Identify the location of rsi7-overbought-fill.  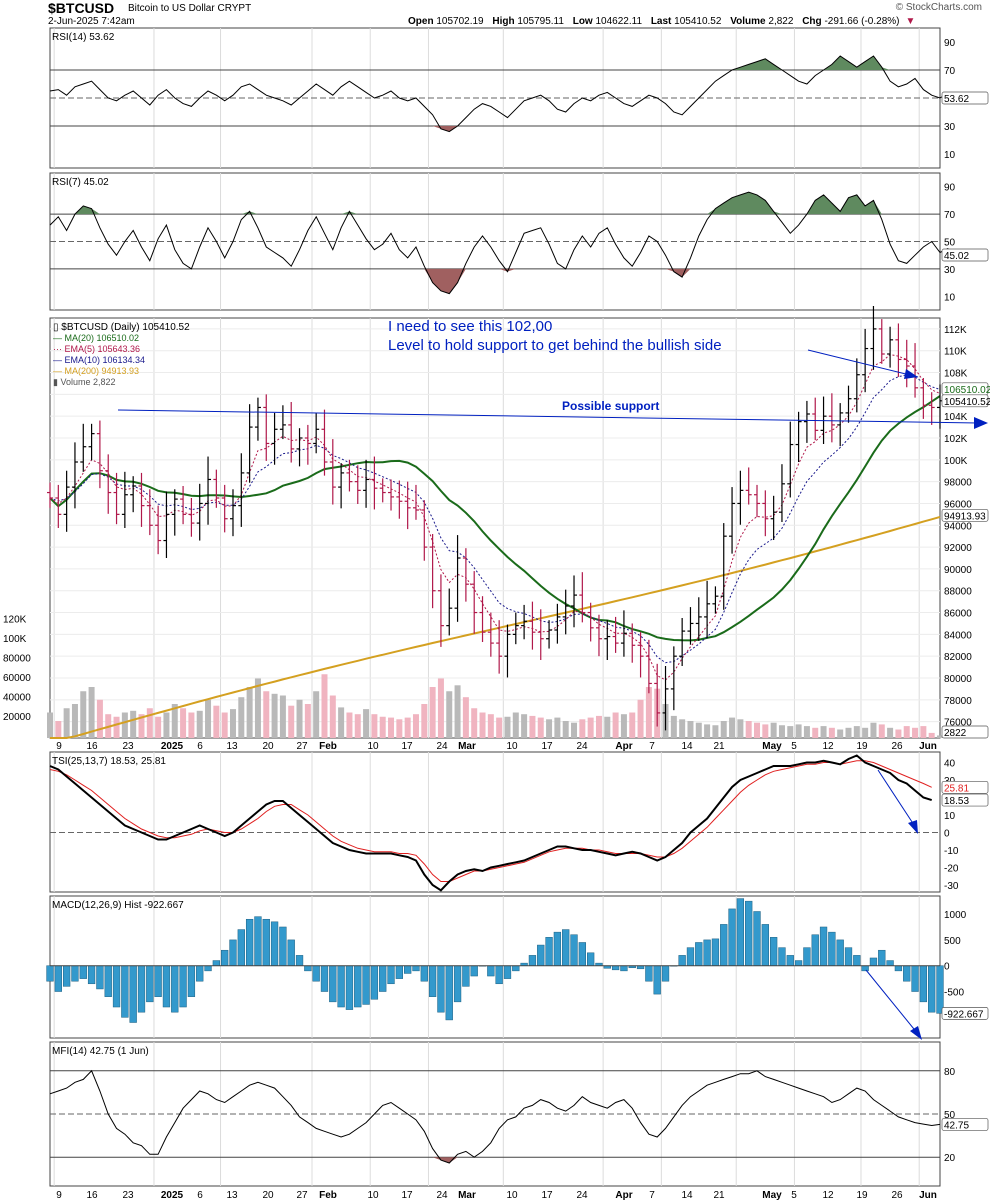
(499, 203).